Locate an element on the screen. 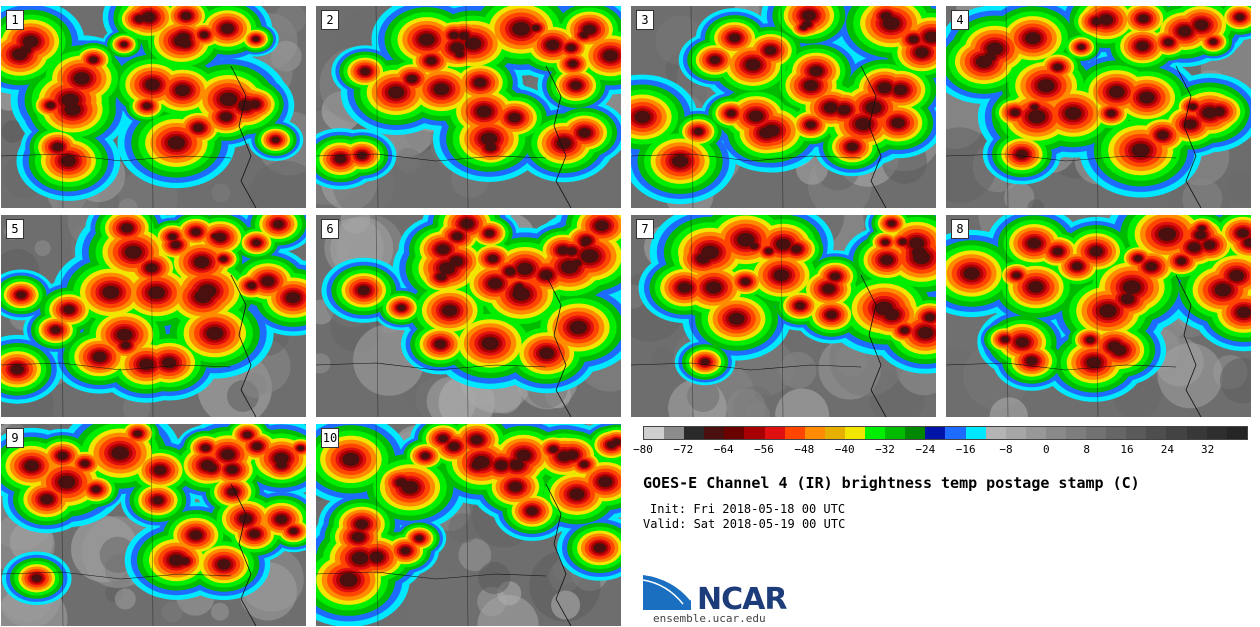  ensemble-member-panel: 5 is located at coordinates (153, 316).